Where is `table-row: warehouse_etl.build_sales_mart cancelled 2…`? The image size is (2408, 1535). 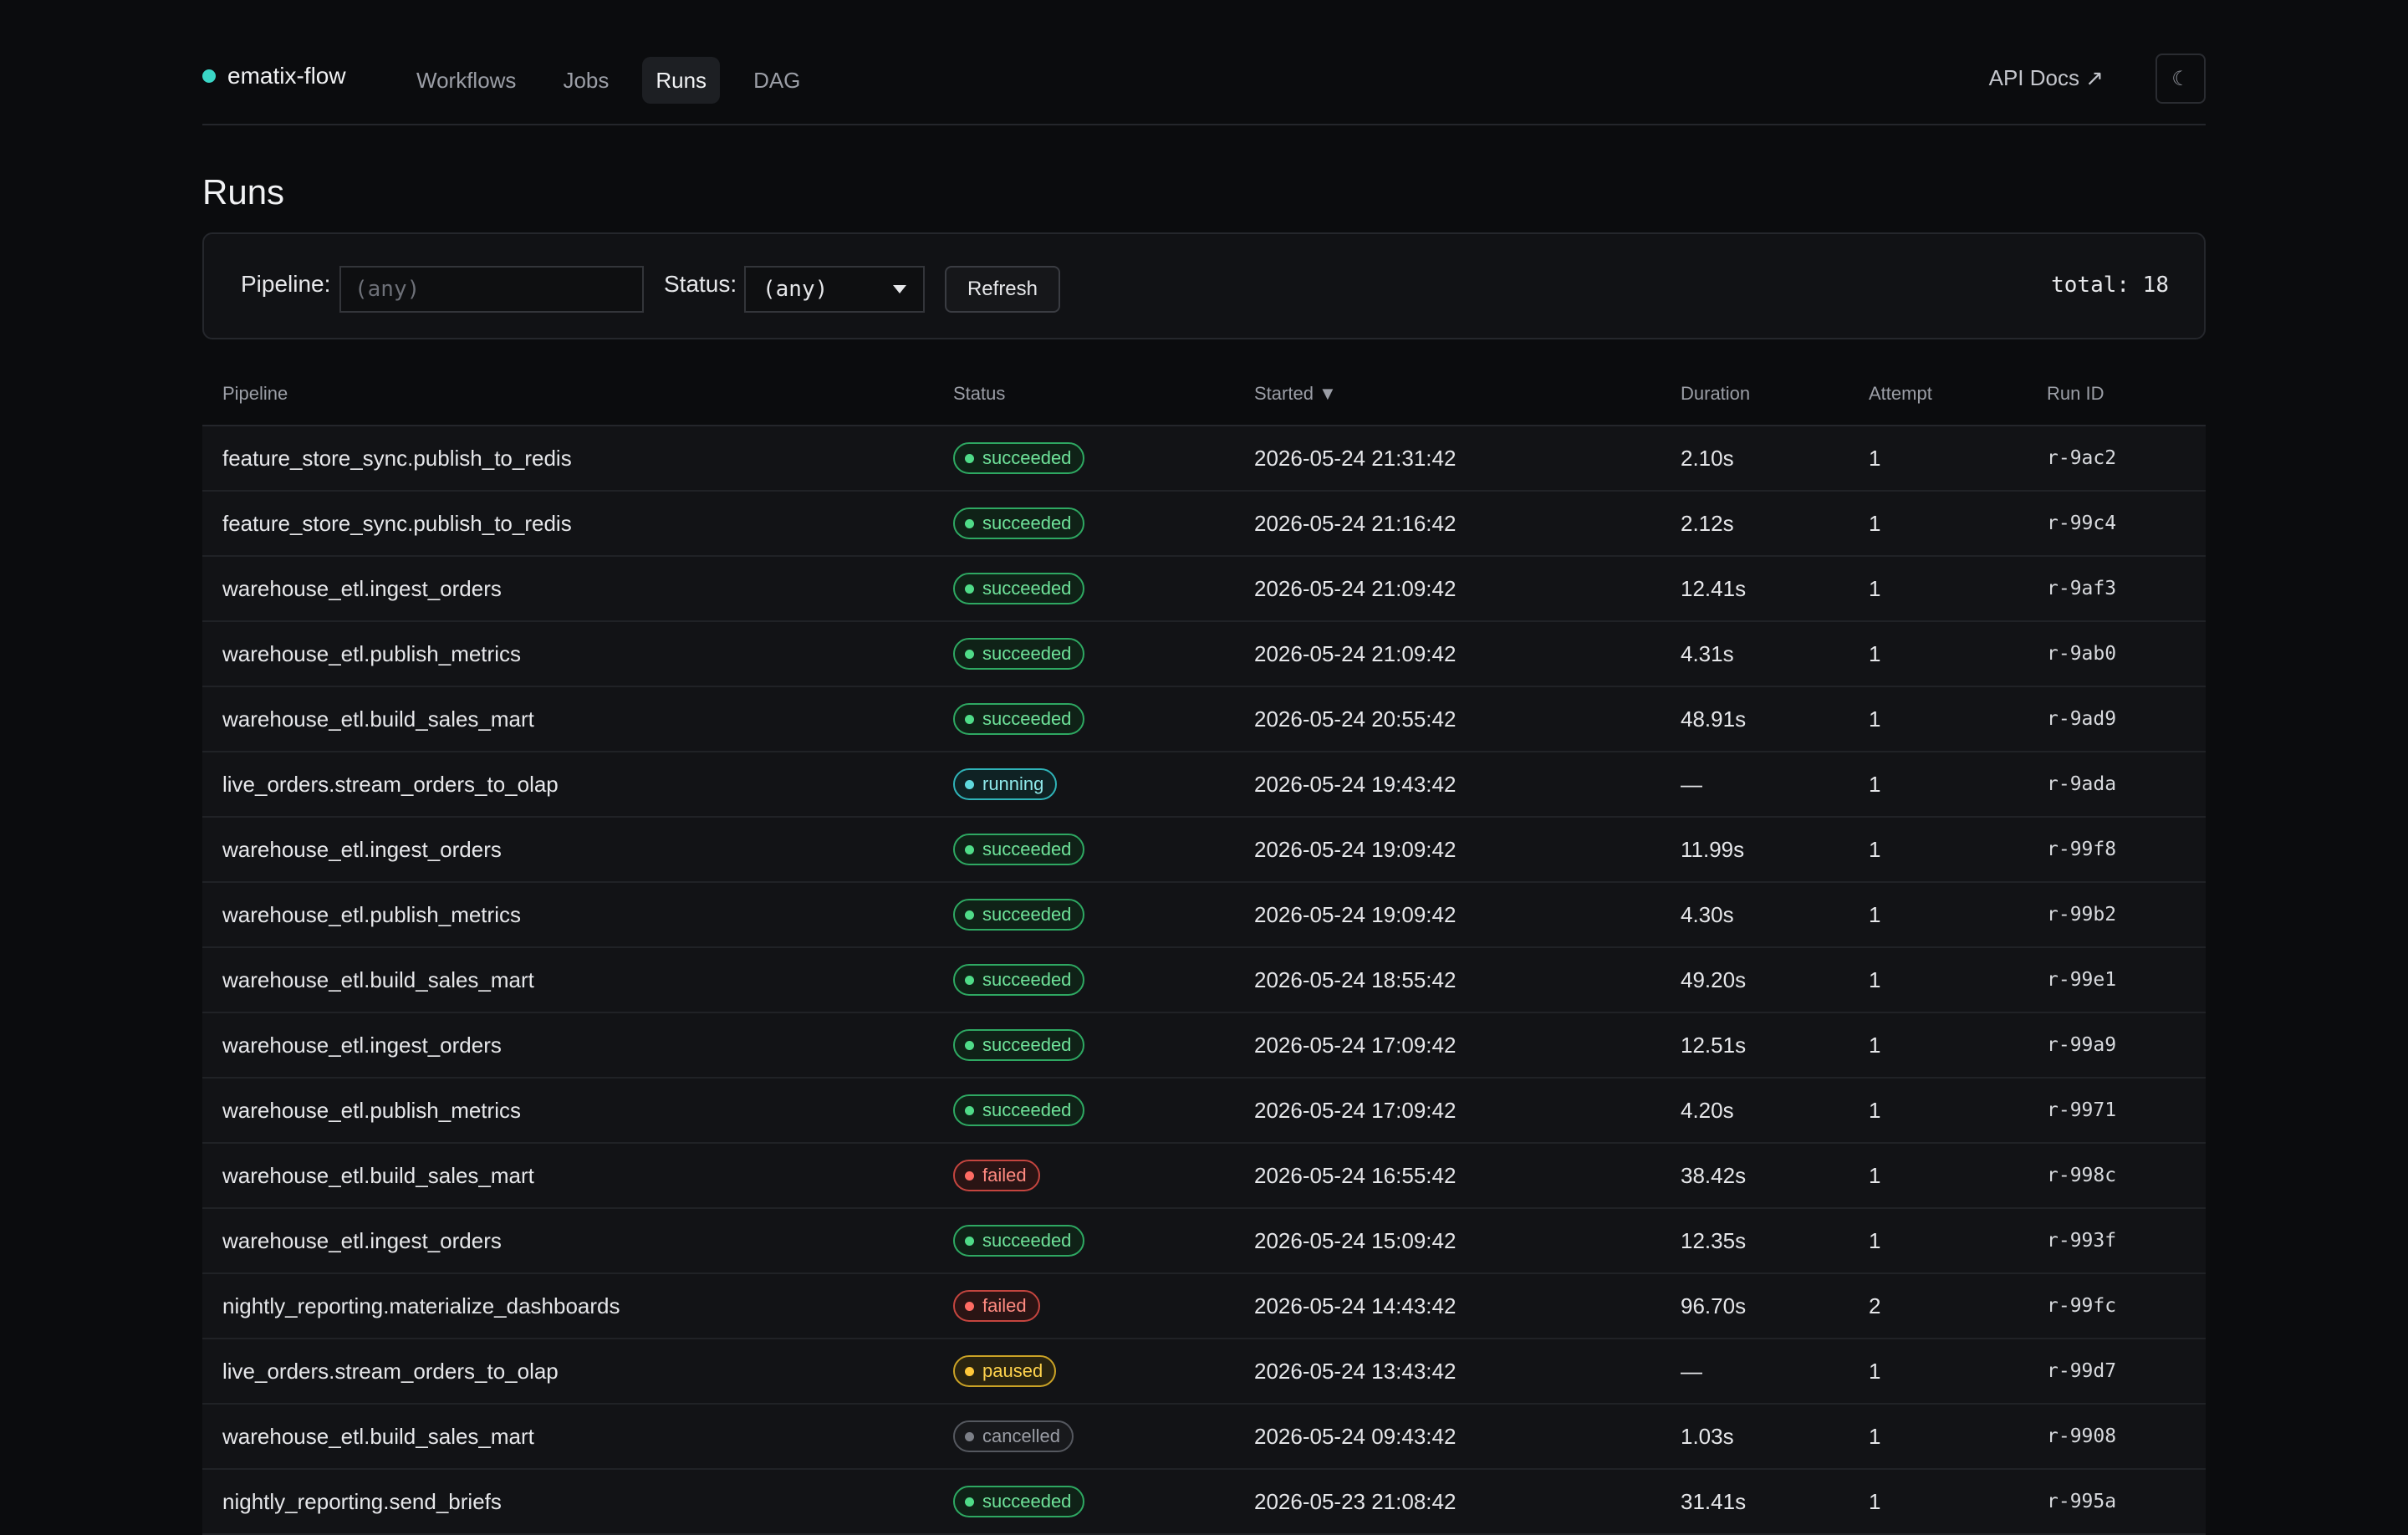 table-row: warehouse_etl.build_sales_mart cancelled 2… is located at coordinates (1204, 1437).